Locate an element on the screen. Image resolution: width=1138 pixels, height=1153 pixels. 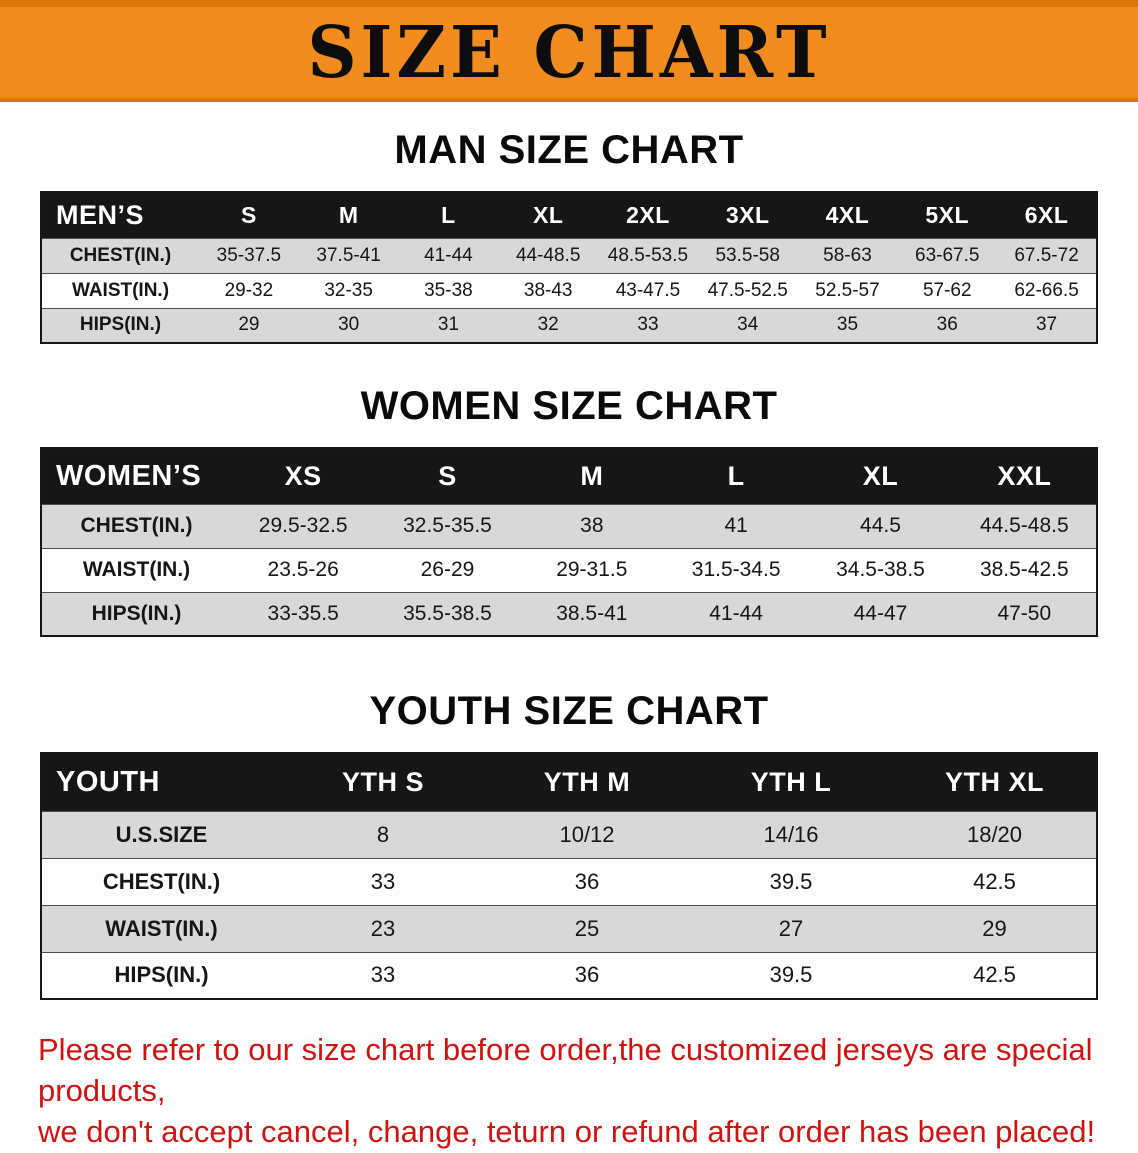
table-header-row: WOMEN’S XS S M L XL XXL is located at coordinates (569, 476).